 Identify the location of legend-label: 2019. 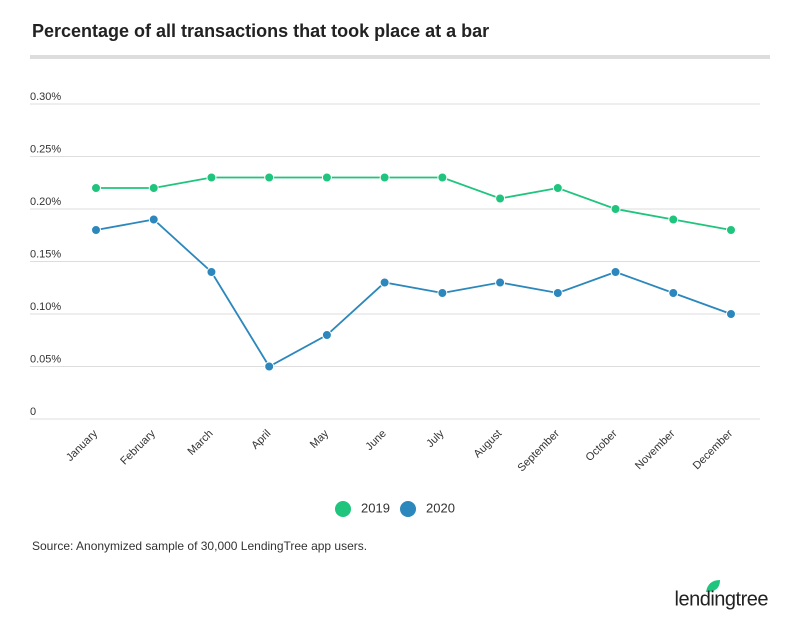
(375, 507).